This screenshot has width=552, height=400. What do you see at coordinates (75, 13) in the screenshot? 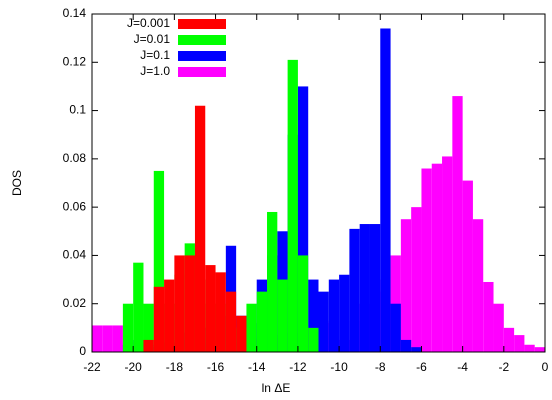
I see `y-tick-label: 0.14` at bounding box center [75, 13].